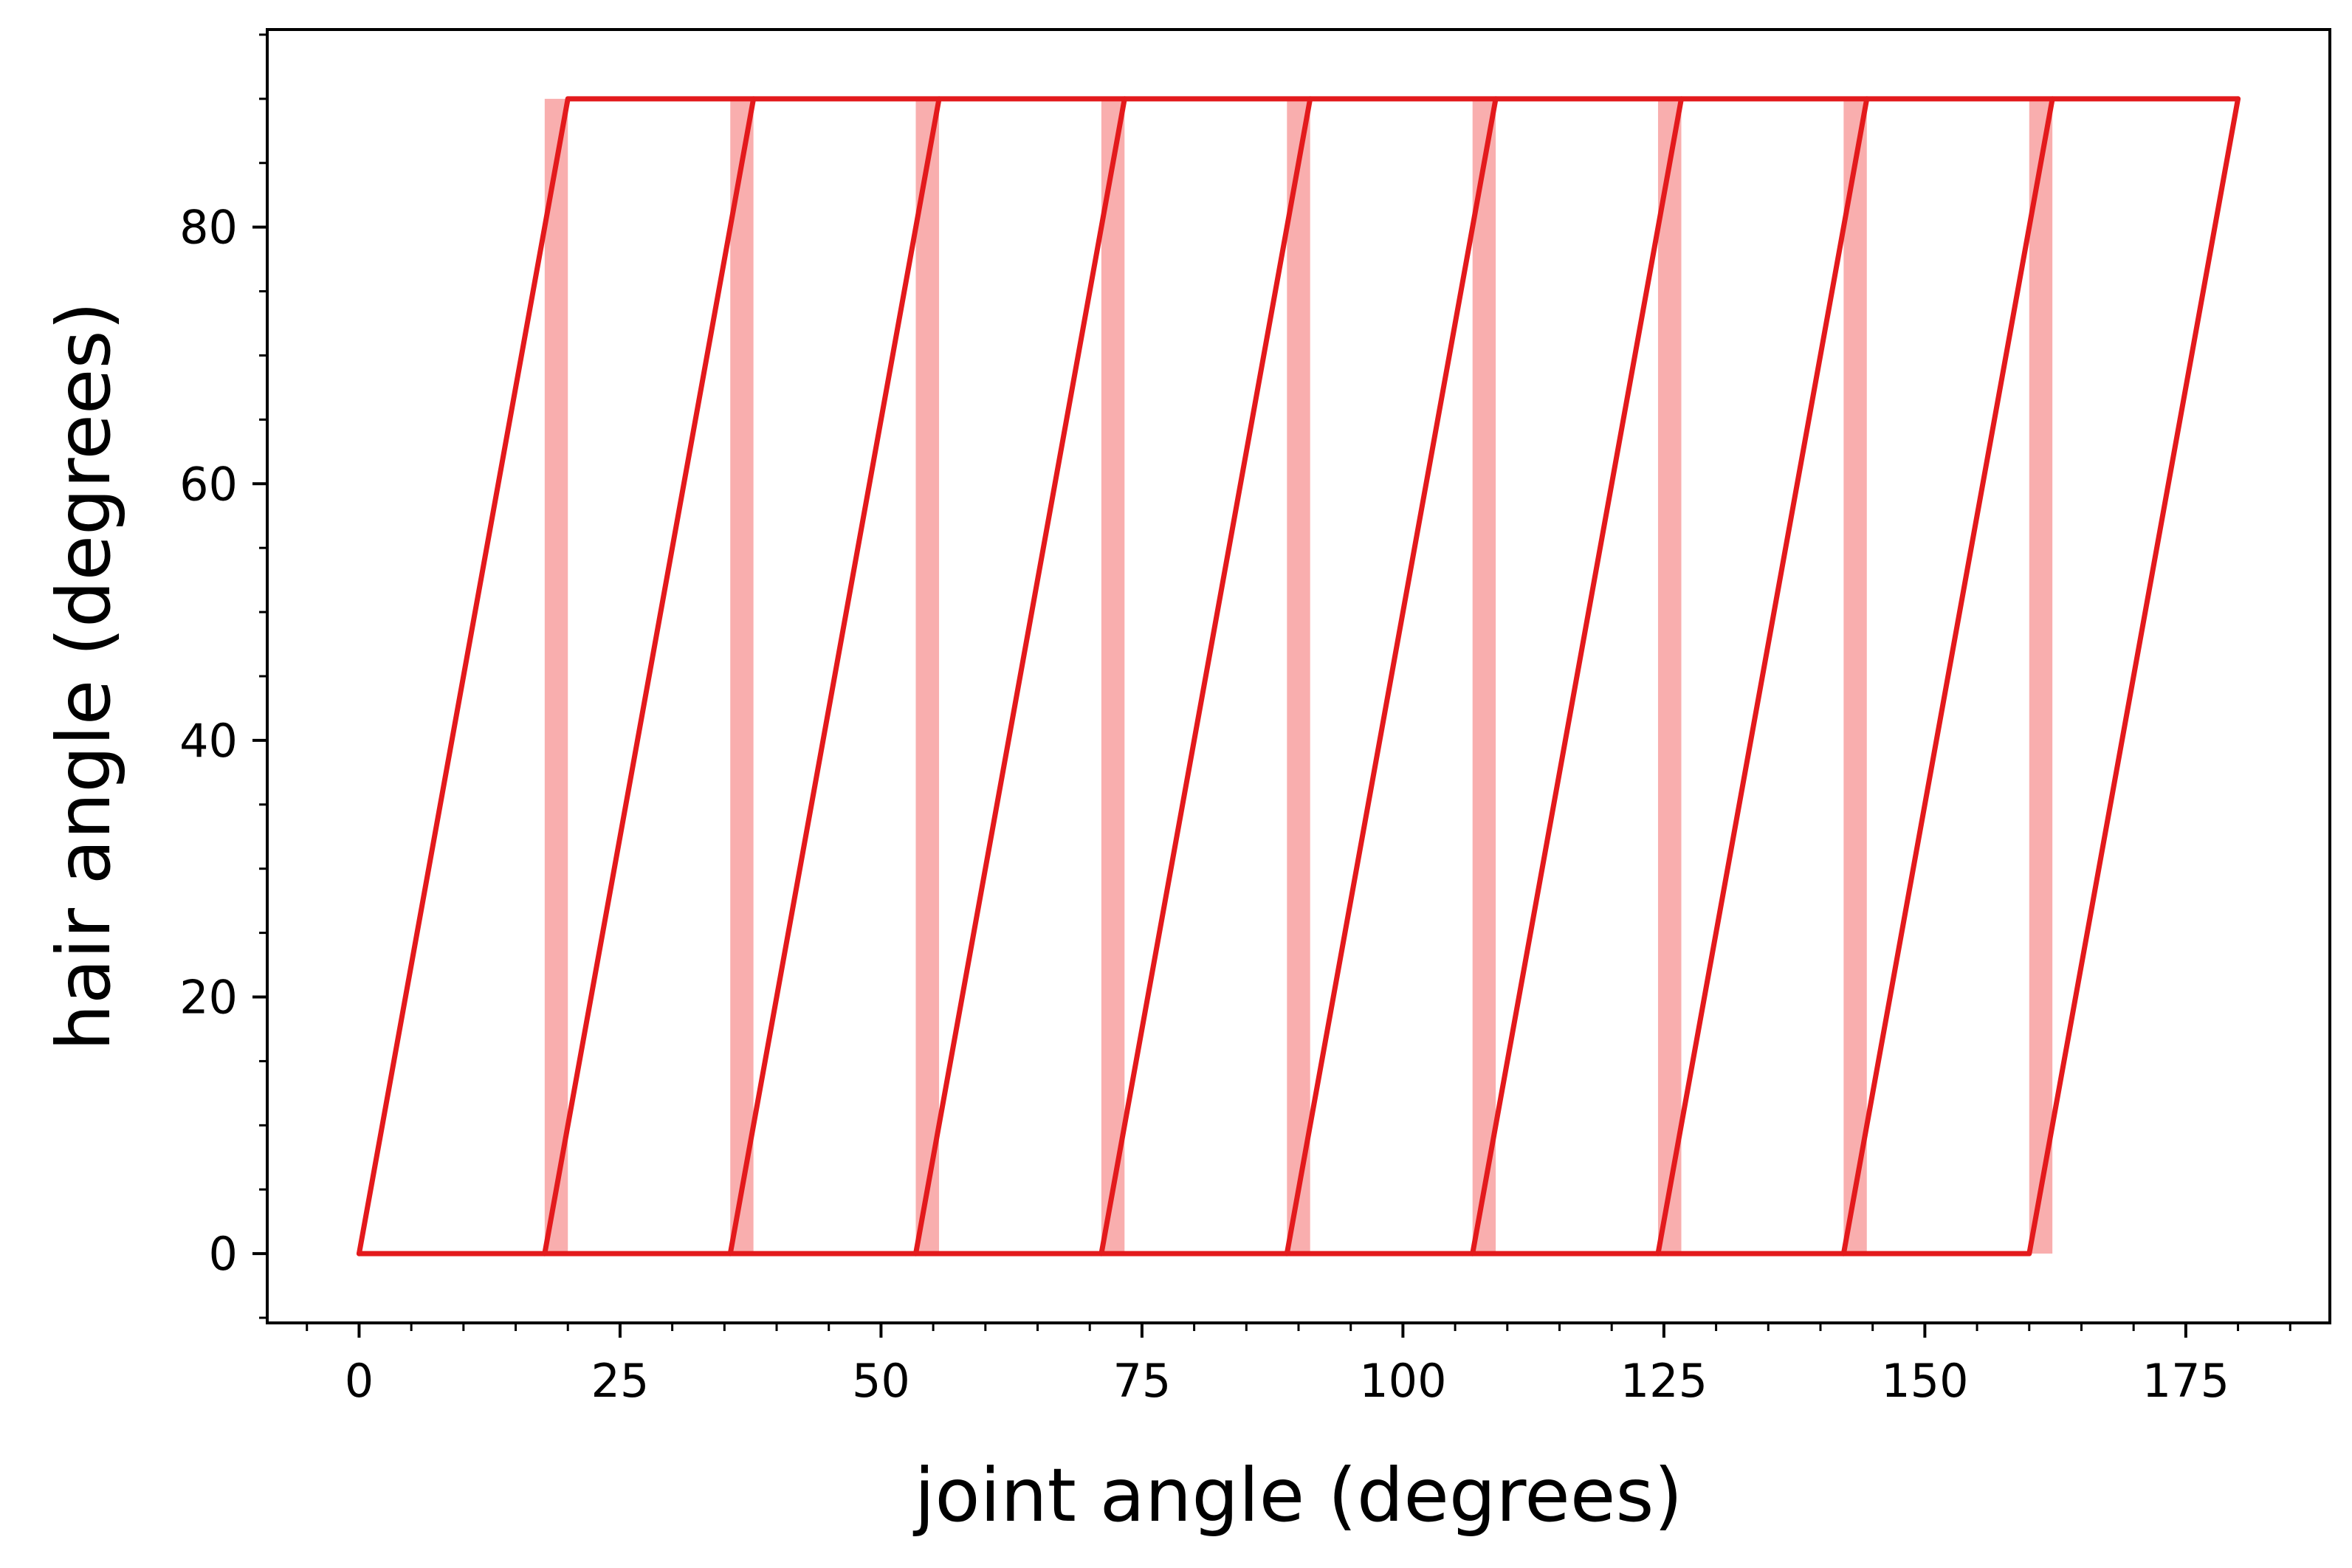 Image resolution: width=2352 pixels, height=1568 pixels. What do you see at coordinates (84, 676) in the screenshot?
I see `y-axis-label: hair angle (degrees)` at bounding box center [84, 676].